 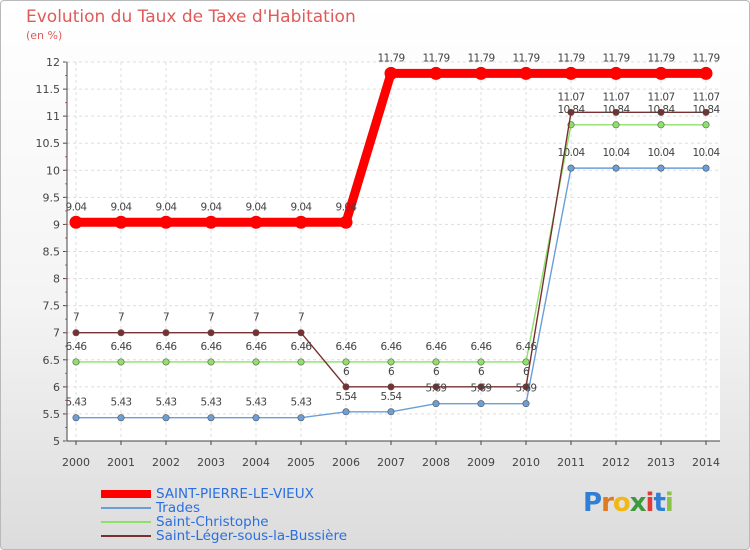 What do you see at coordinates (56, 224) in the screenshot?
I see `y-tick-label: 9` at bounding box center [56, 224].